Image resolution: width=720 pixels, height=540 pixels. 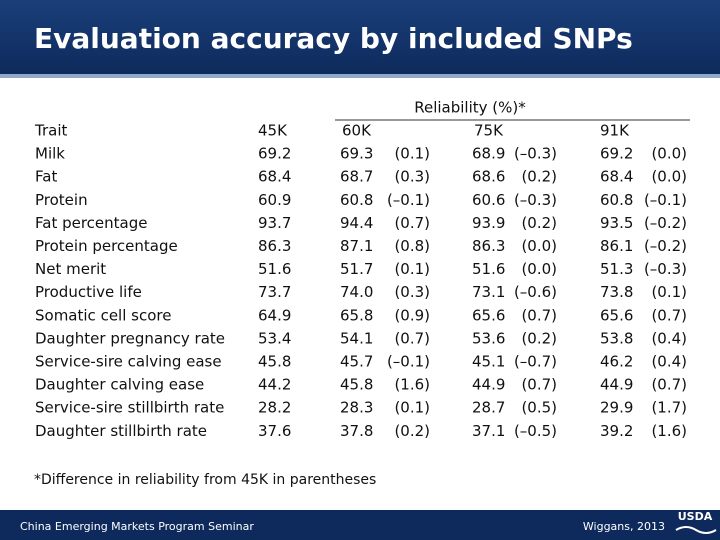 I want to click on value-cell: 87.1, so click(x=356, y=246).